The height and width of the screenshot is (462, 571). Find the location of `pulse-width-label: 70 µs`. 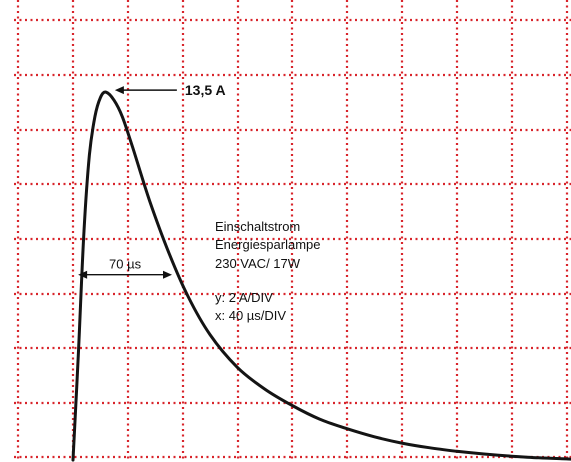

pulse-width-label: 70 µs is located at coordinates (125, 264).